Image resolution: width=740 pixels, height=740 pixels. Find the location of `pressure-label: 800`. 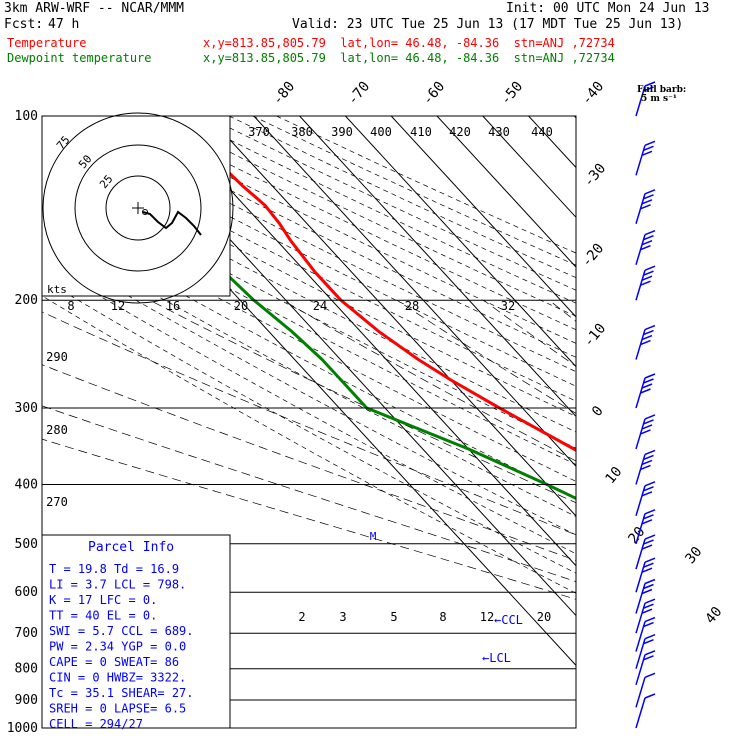

pressure-label: 800 is located at coordinates (26, 669).